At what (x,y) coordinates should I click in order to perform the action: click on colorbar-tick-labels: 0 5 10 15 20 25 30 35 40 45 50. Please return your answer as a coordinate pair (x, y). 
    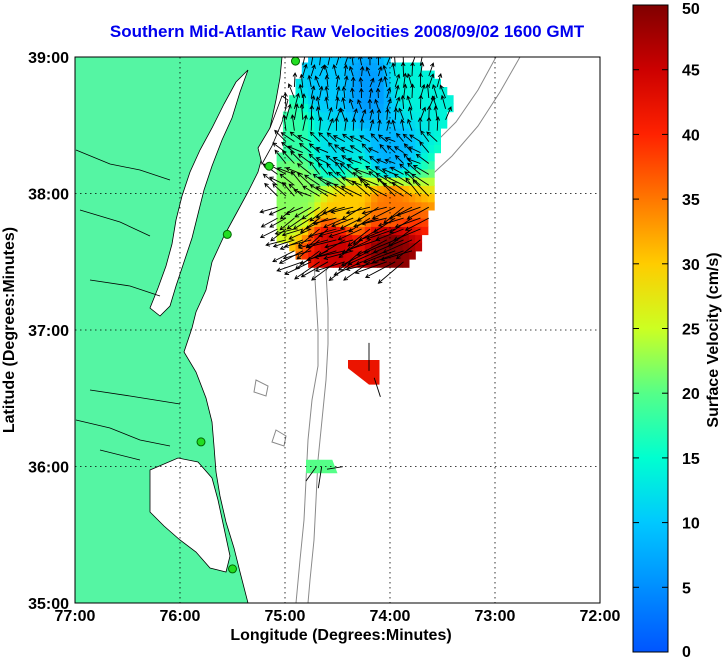
    Looking at the image, I should click on (666, 330).